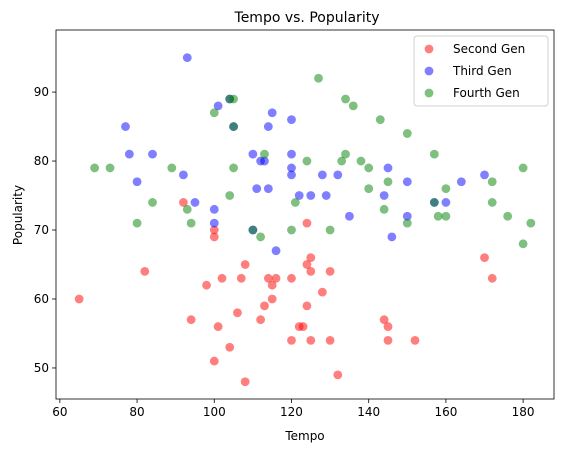  Describe the element at coordinates (368, 412) in the screenshot. I see `x-tick-label: 140` at that location.